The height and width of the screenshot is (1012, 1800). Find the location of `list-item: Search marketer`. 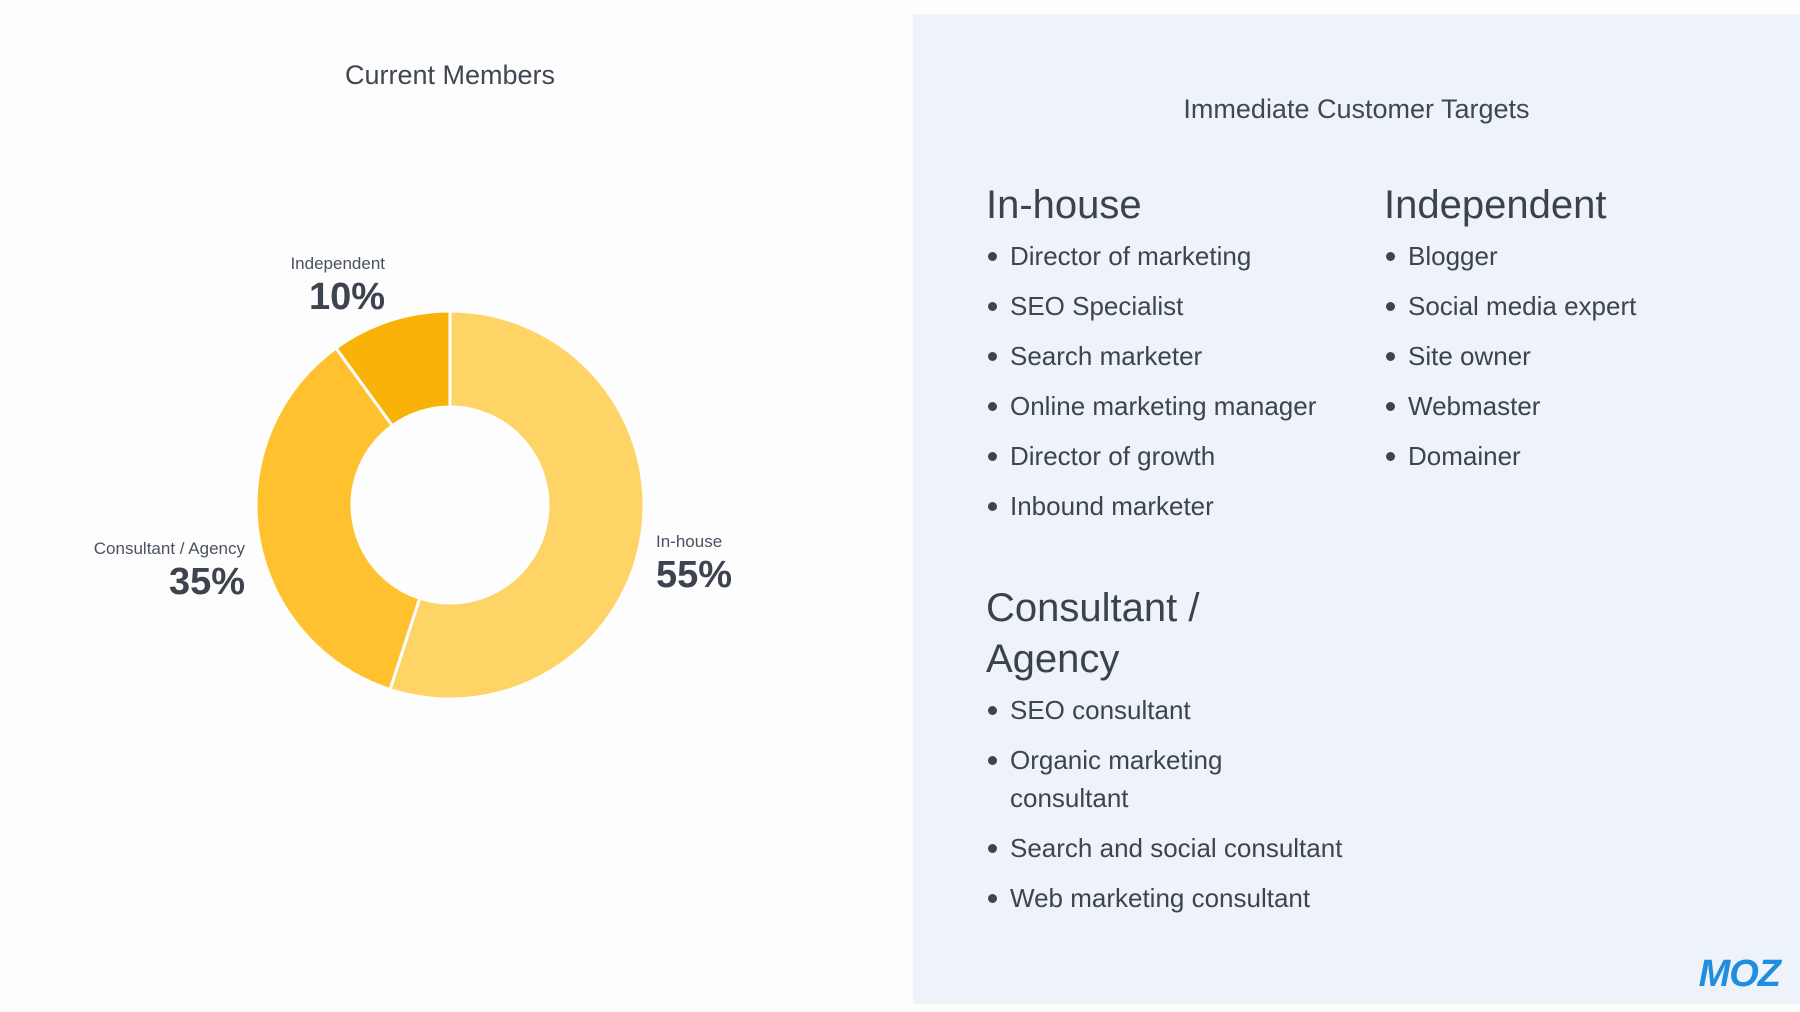

list-item: Search marketer is located at coordinates (1176, 356).